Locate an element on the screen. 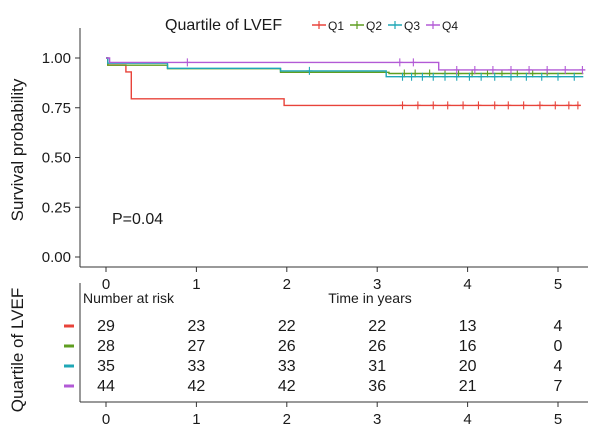  risk-x-tick-label: 3 is located at coordinates (377, 419).